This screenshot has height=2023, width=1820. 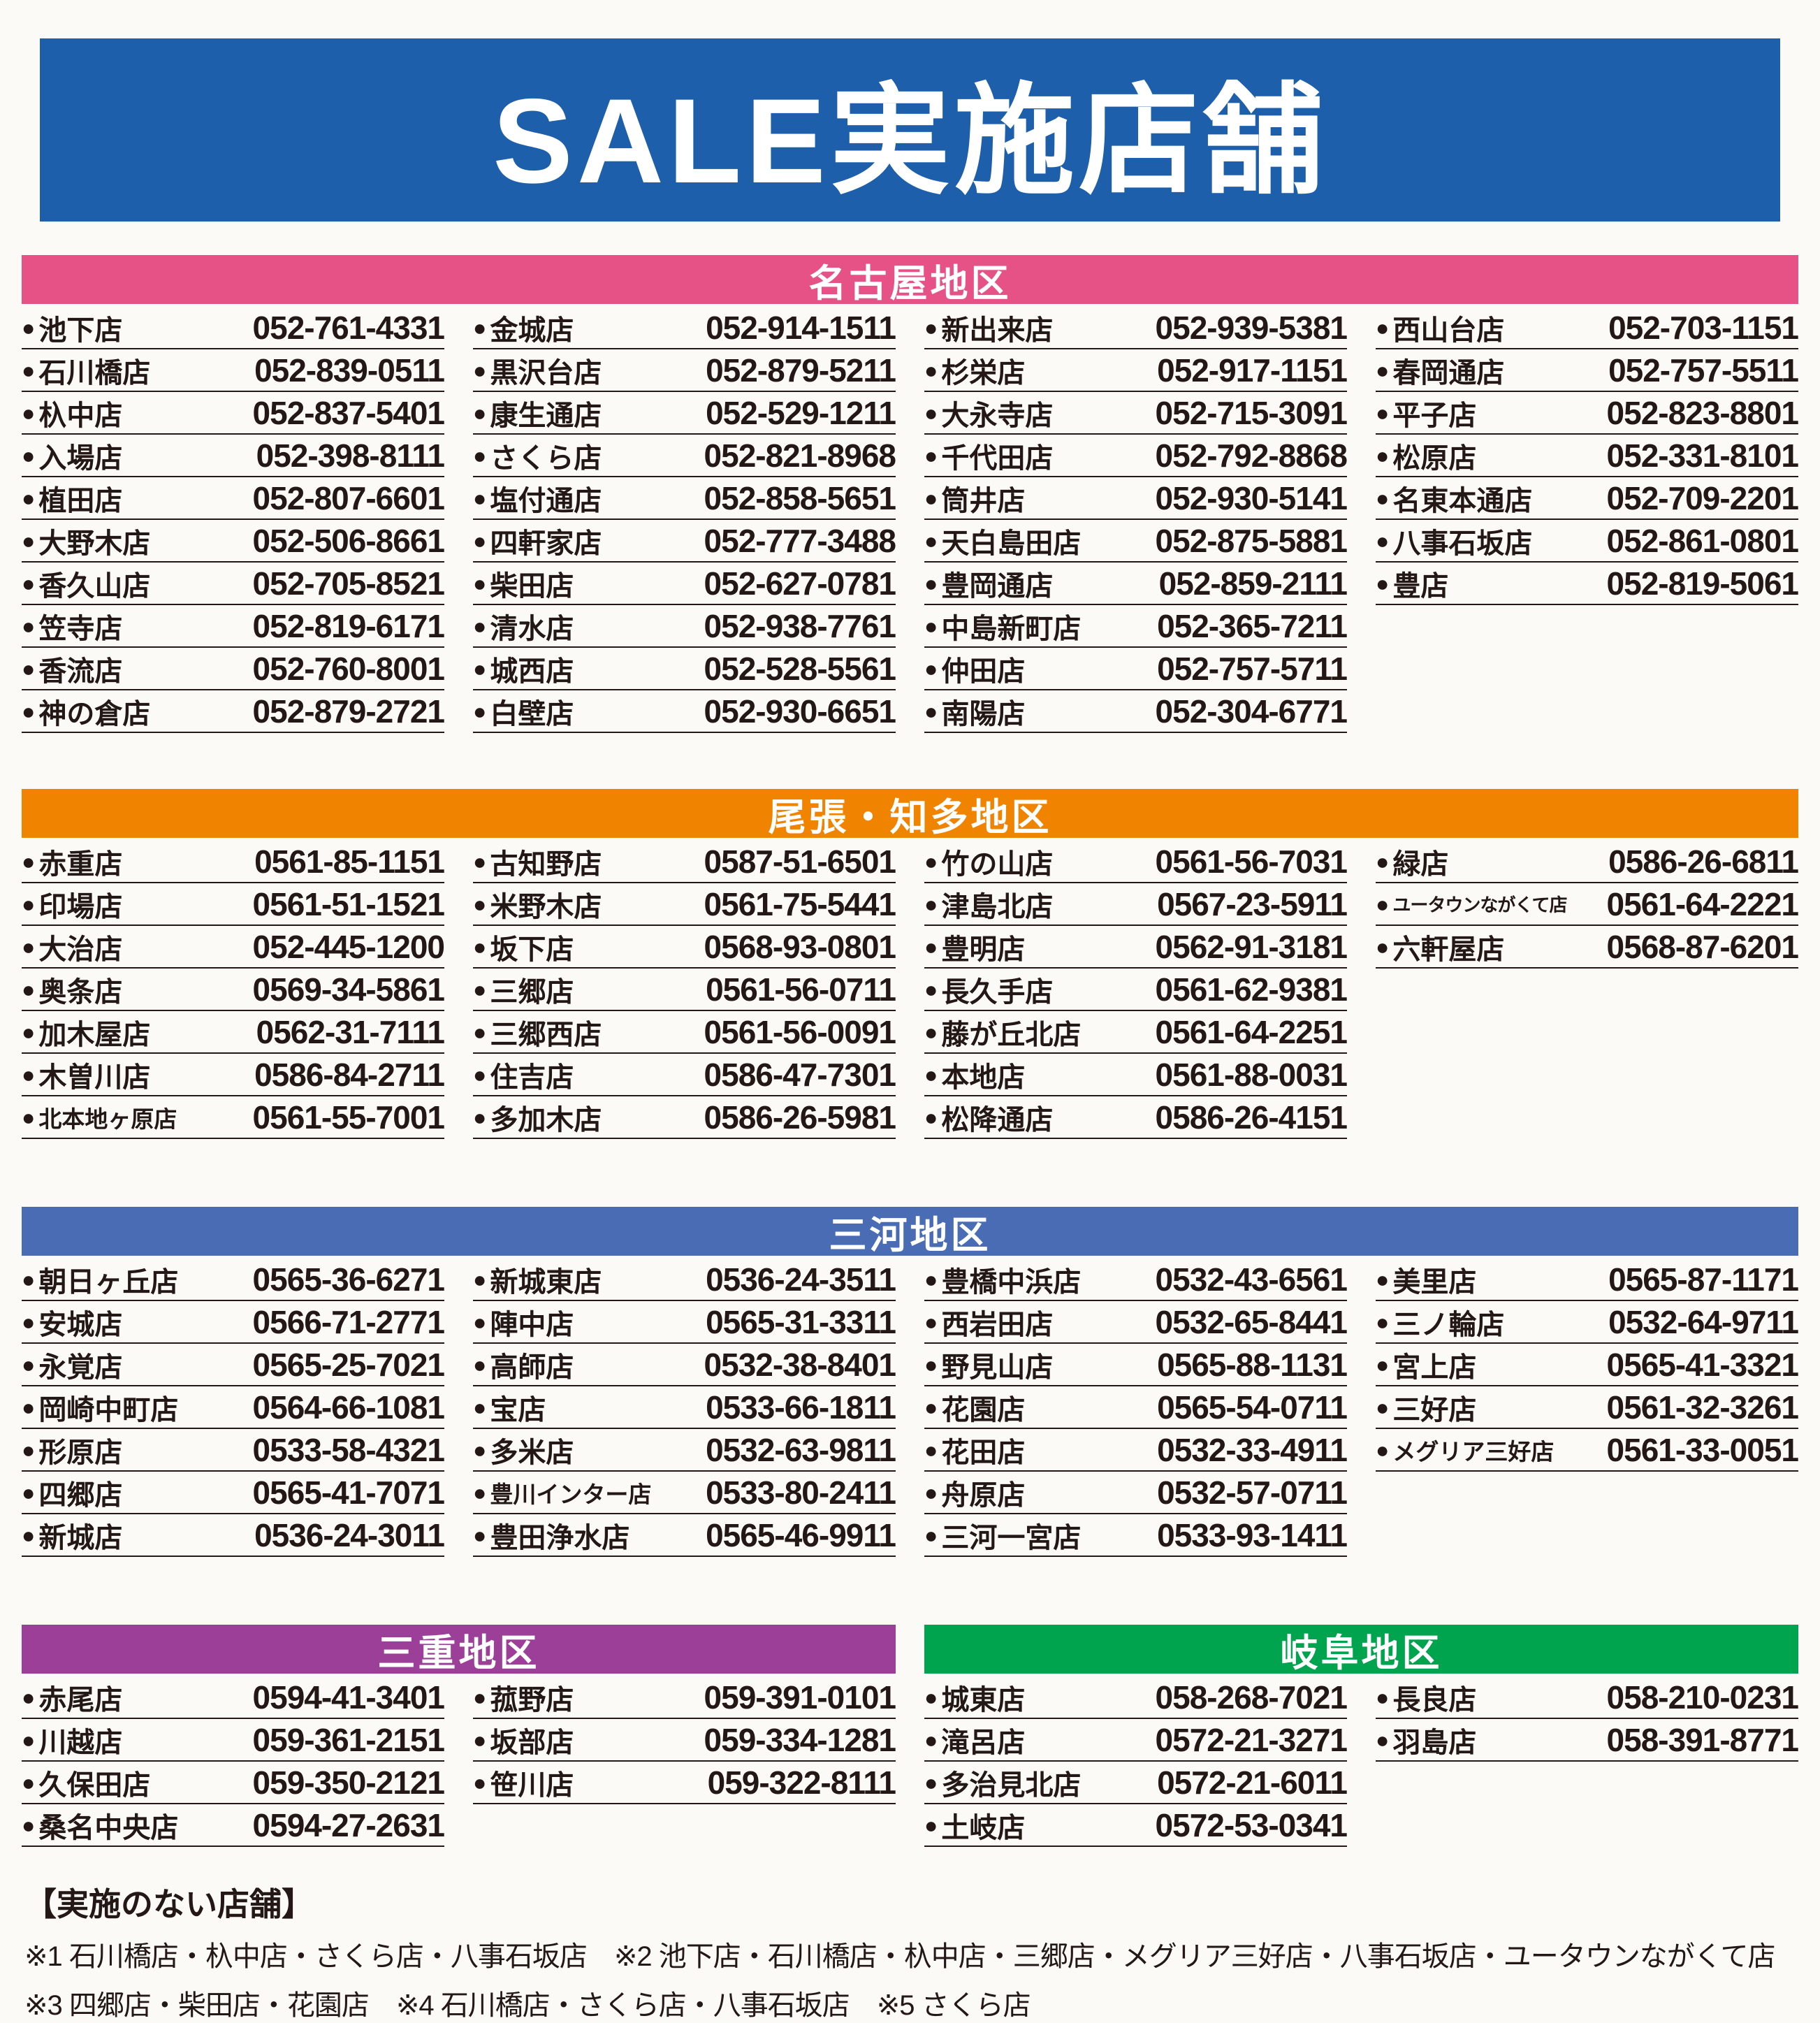 What do you see at coordinates (233, 1117) in the screenshot?
I see `store-row: ● 北本地ヶ原店 0561-55-7001` at bounding box center [233, 1117].